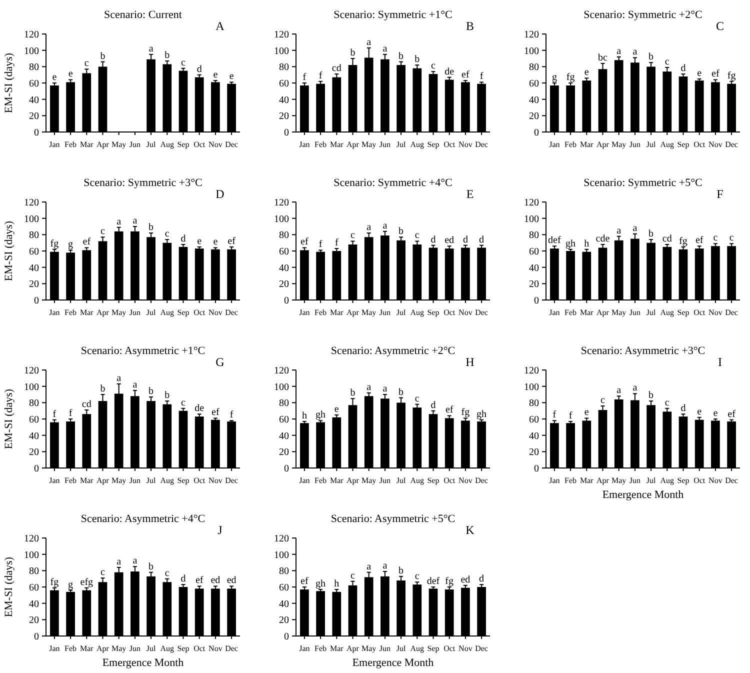 This screenshot has height=673, width=750. I want to click on x-axis-title: Emergence Month, so click(143, 663).